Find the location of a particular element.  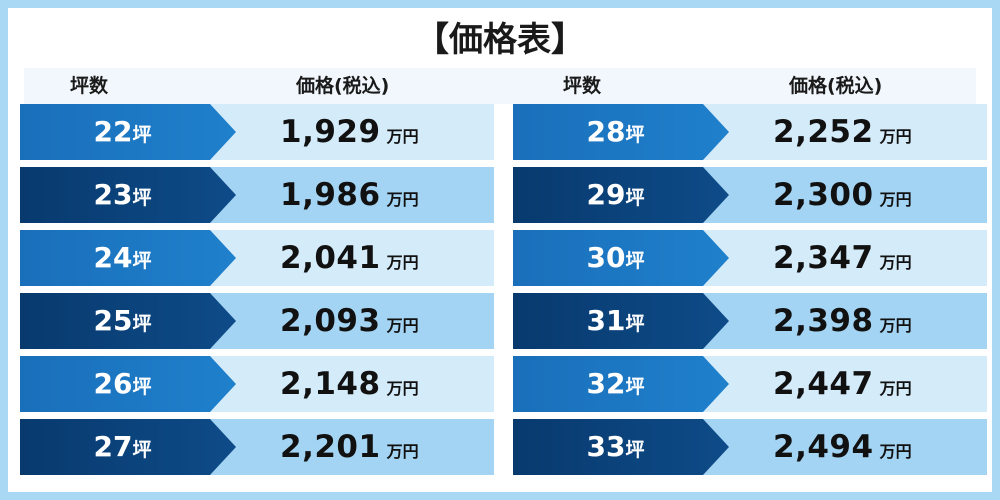

table-row: 33坪 2,494 万円 is located at coordinates (750, 447).